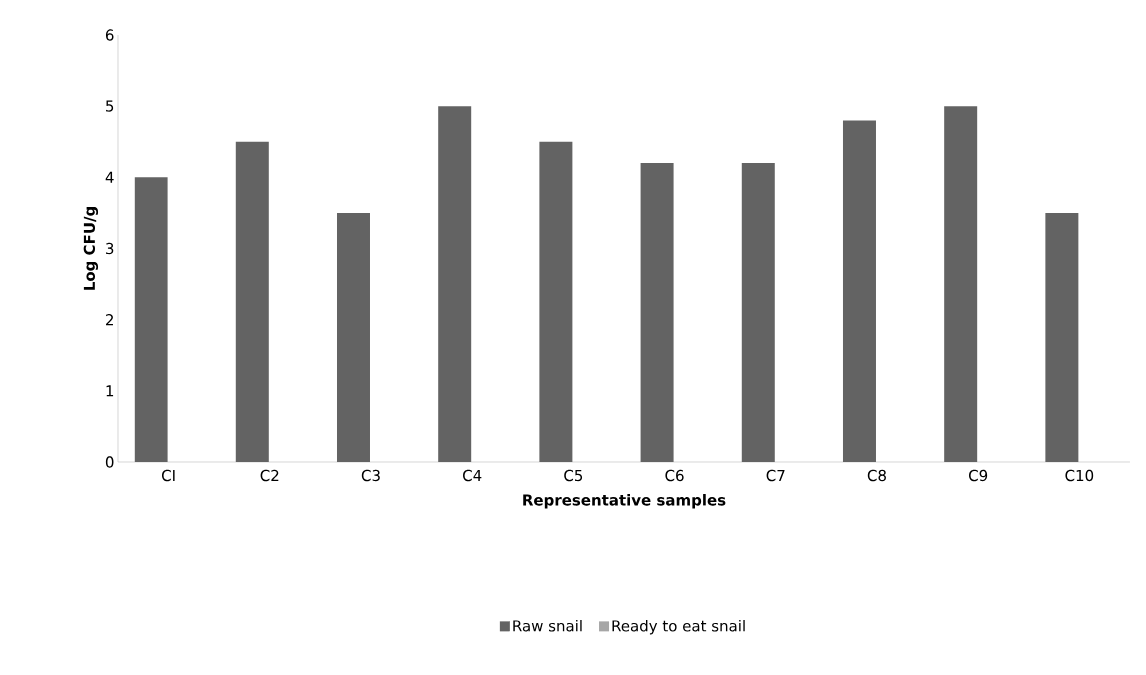  I want to click on legend-label: Ready to eat snail, so click(678, 627).